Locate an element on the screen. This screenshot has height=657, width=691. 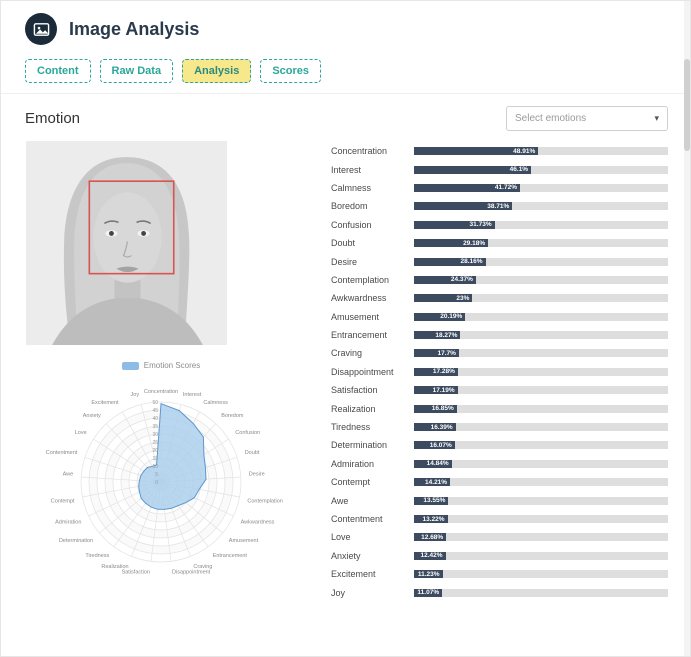
tab-analysis: Analysis is located at coordinates (217, 71).